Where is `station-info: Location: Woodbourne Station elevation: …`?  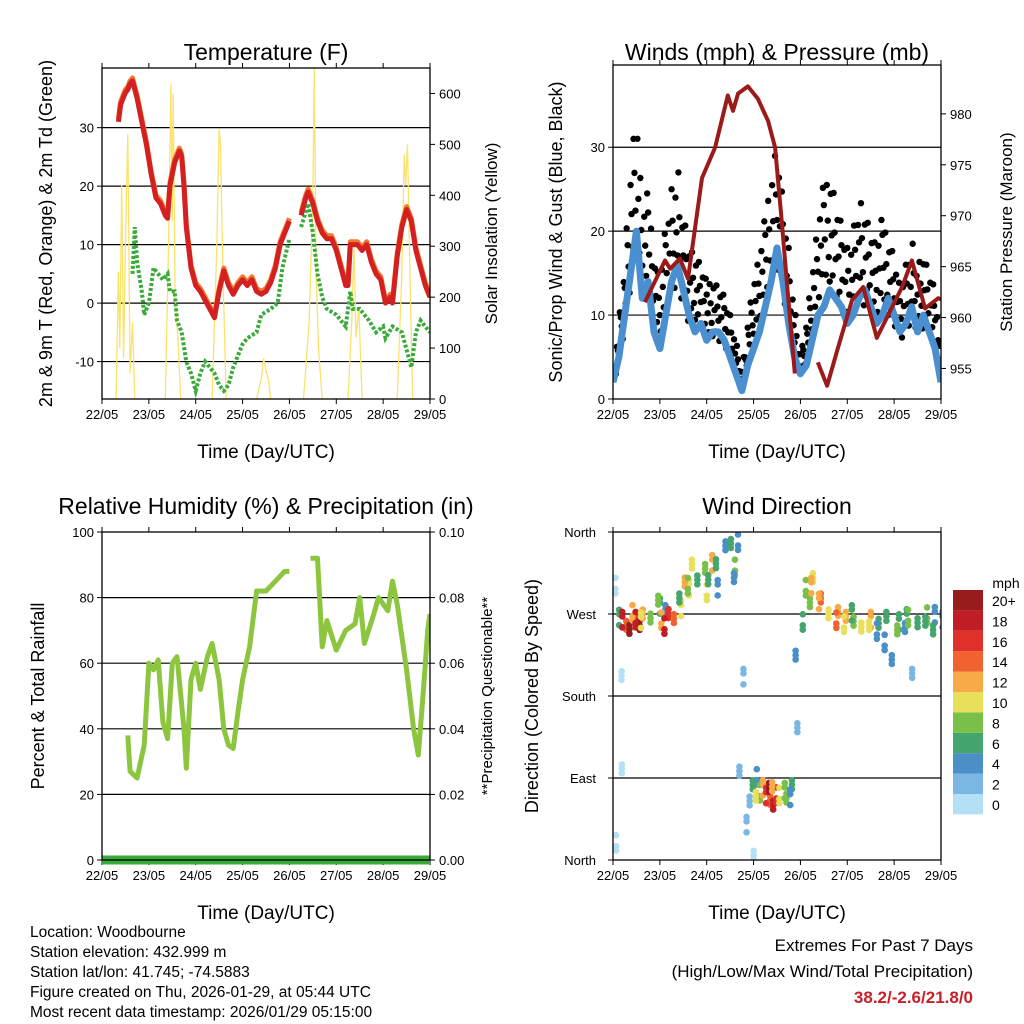
station-info: Location: Woodbourne Station elevation: … is located at coordinates (201, 973).